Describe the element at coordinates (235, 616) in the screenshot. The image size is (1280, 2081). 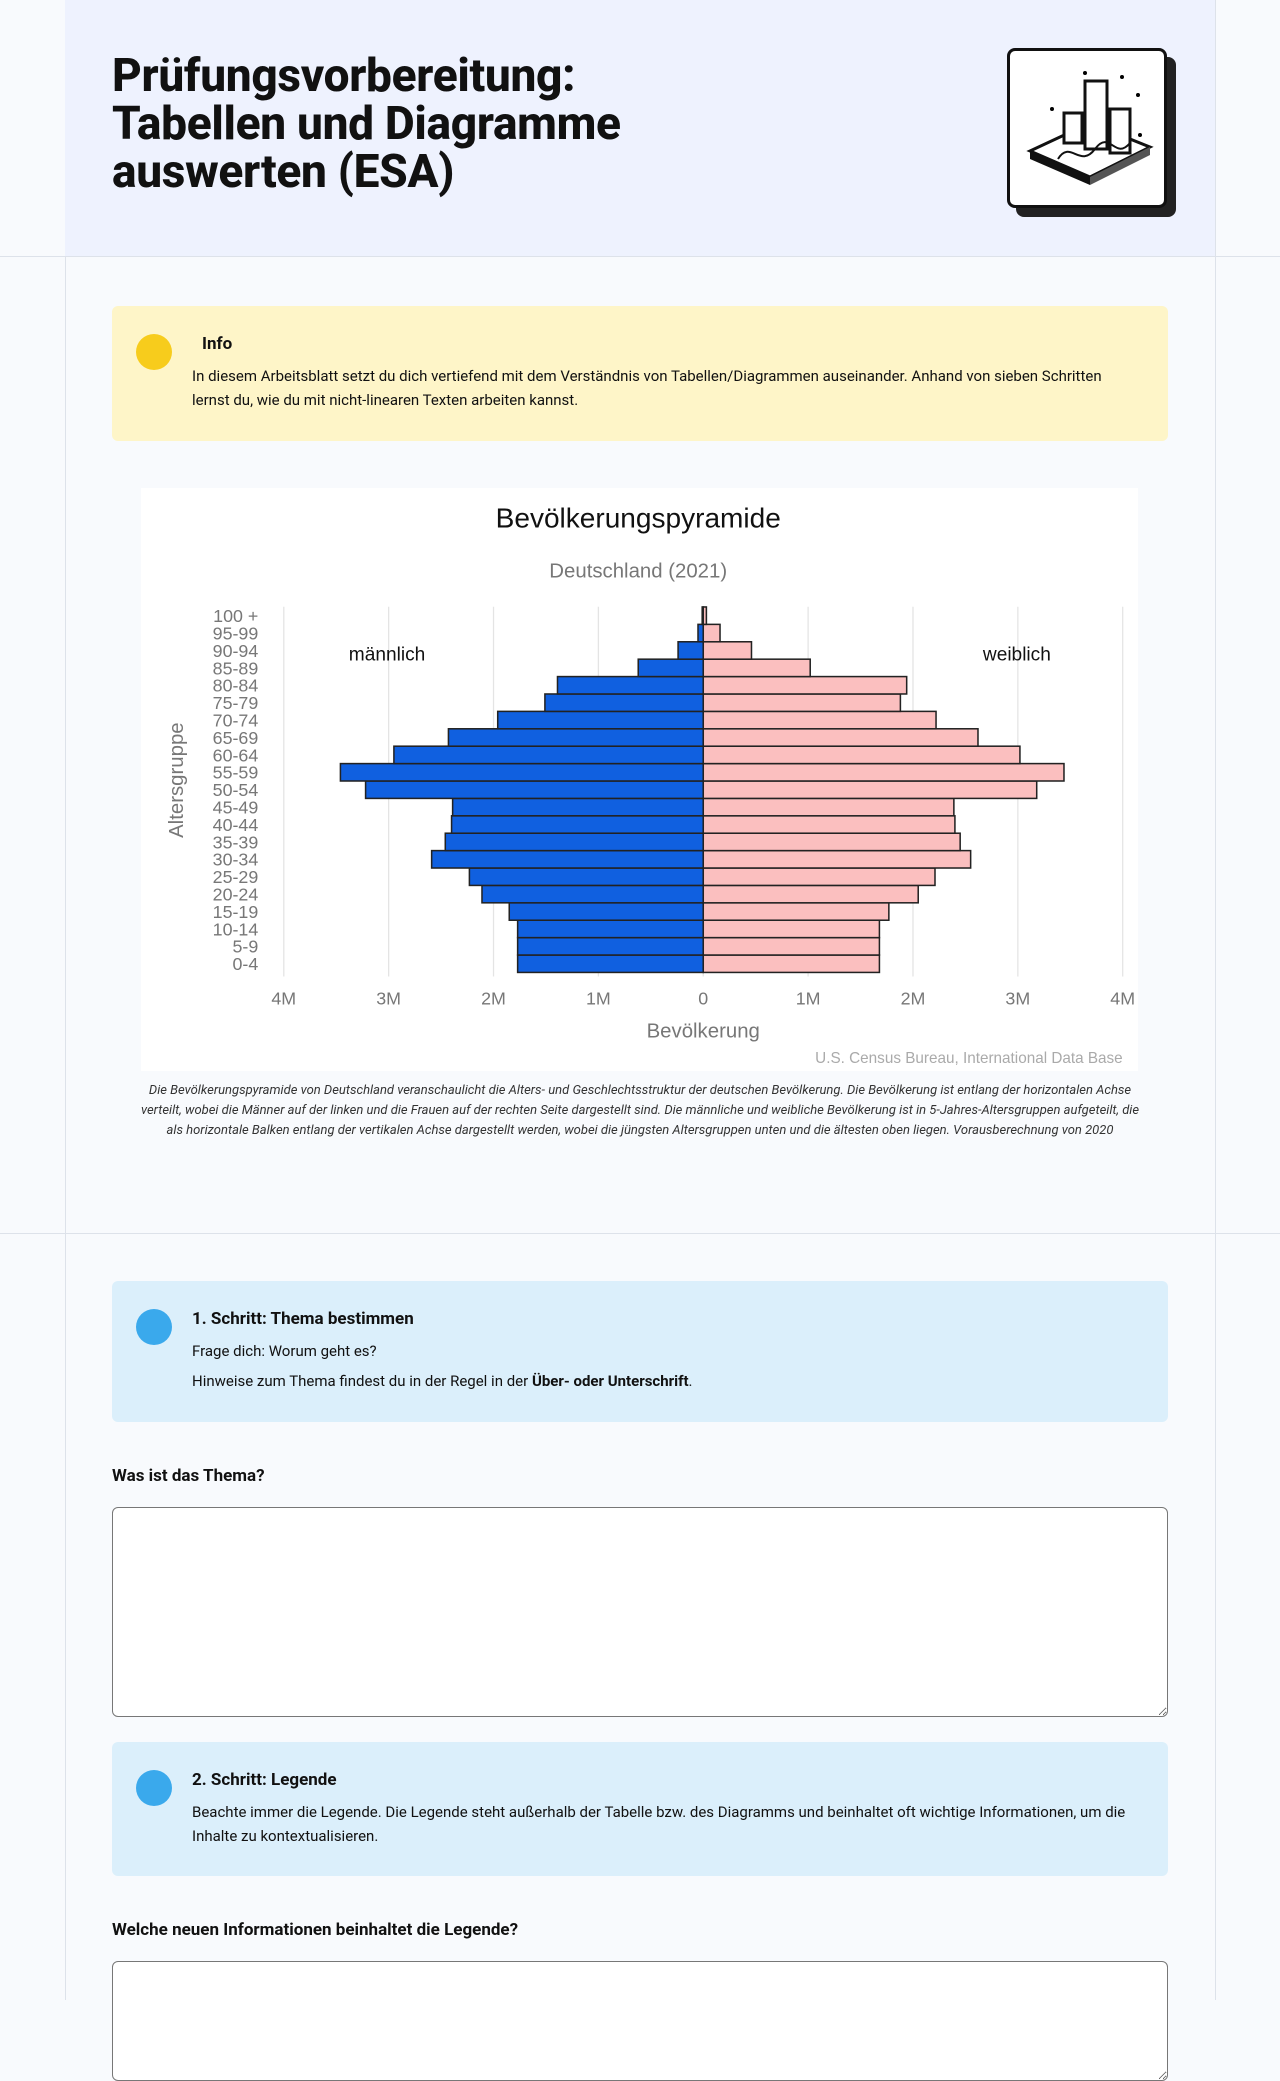
I see `y-tick-label: 100 +` at that location.